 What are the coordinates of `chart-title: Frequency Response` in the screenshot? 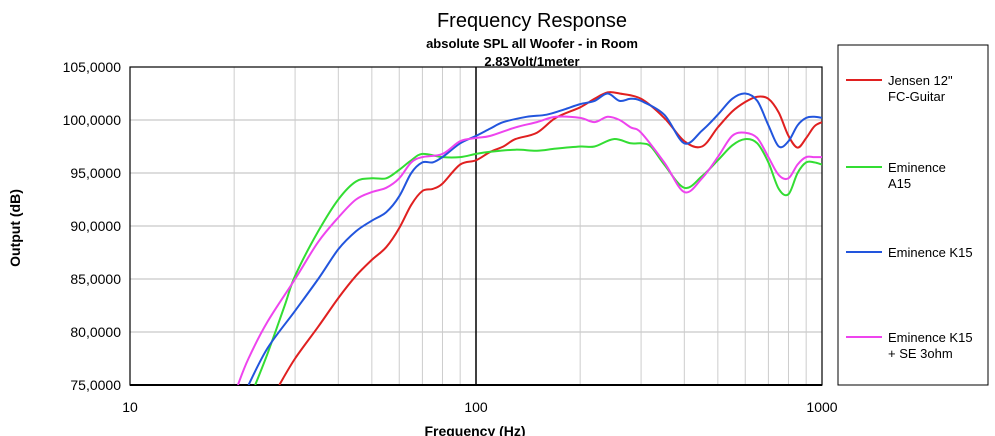 It's located at (532, 21).